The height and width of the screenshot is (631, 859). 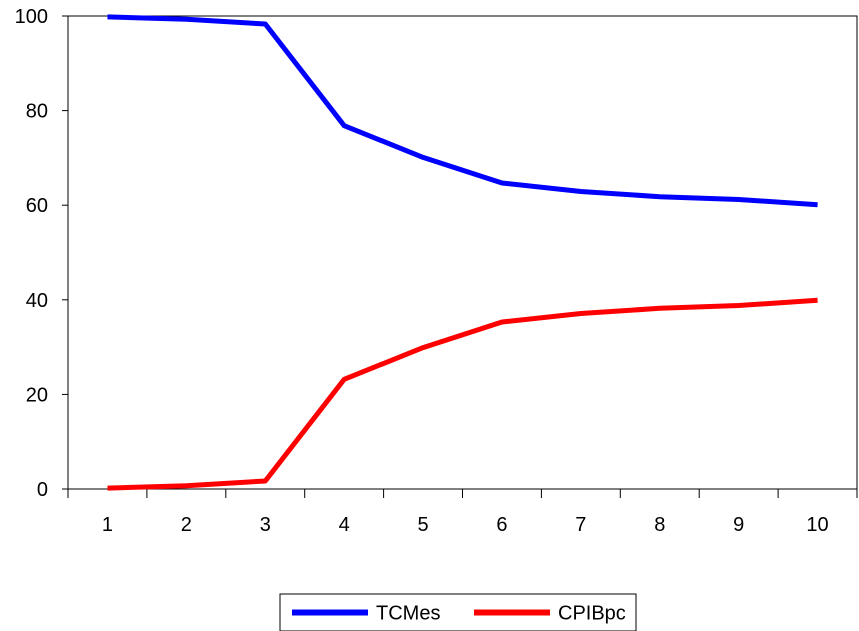 I want to click on x-tick-label: 1, so click(x=107, y=525).